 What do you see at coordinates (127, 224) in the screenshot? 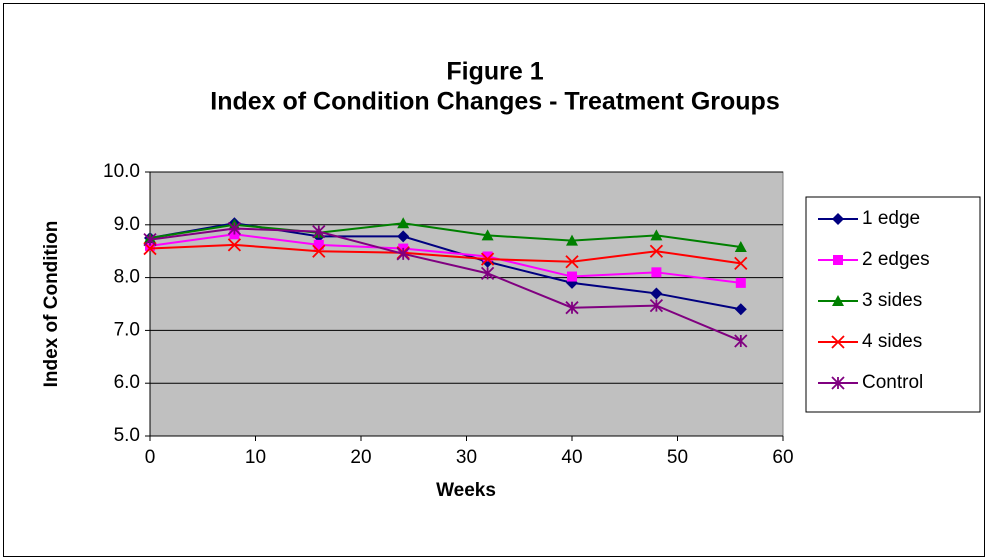
I see `y-tick-label: 9.0` at bounding box center [127, 224].